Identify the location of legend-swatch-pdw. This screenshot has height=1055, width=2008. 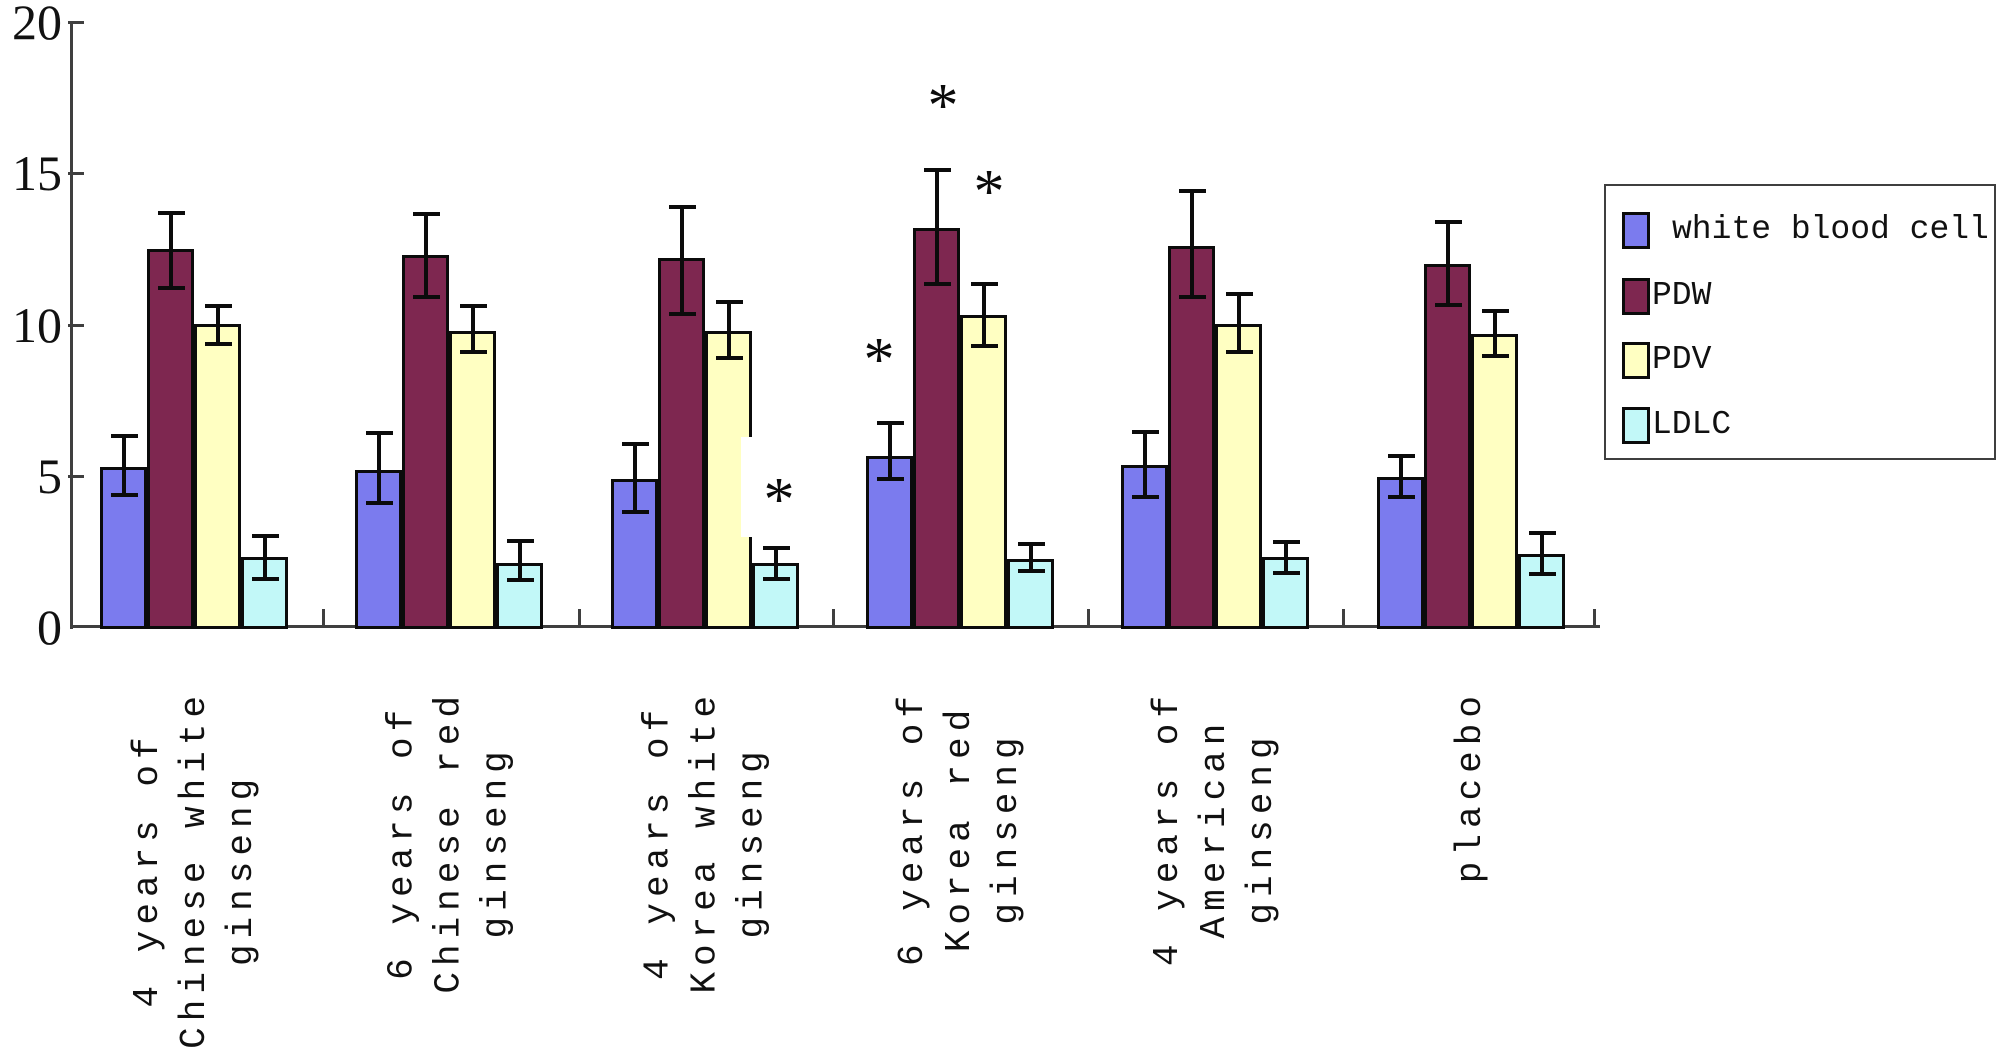
(1636, 296).